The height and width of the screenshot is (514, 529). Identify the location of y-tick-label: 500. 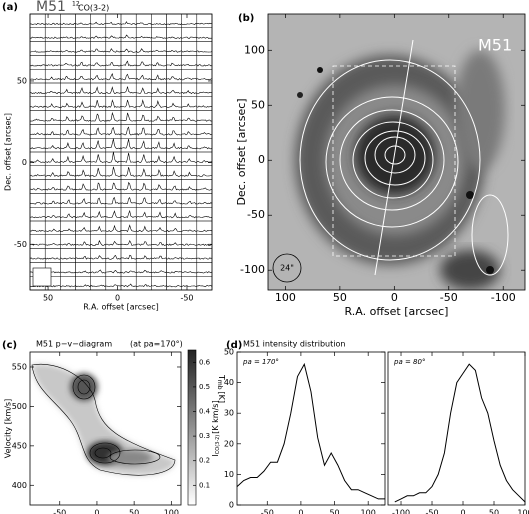
(19, 406).